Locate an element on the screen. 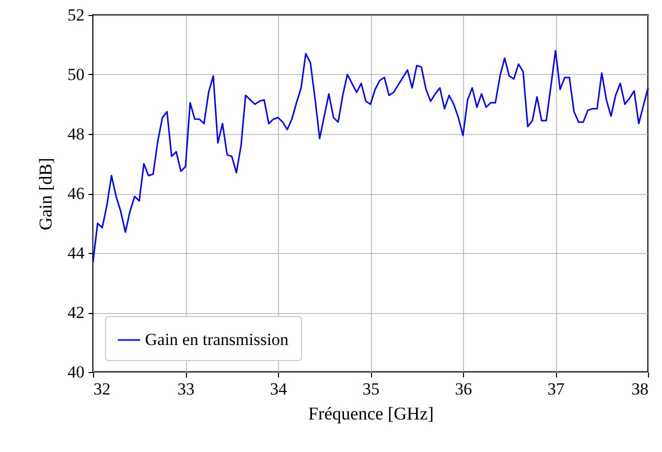  y-tick-label: 50 is located at coordinates (76, 74).